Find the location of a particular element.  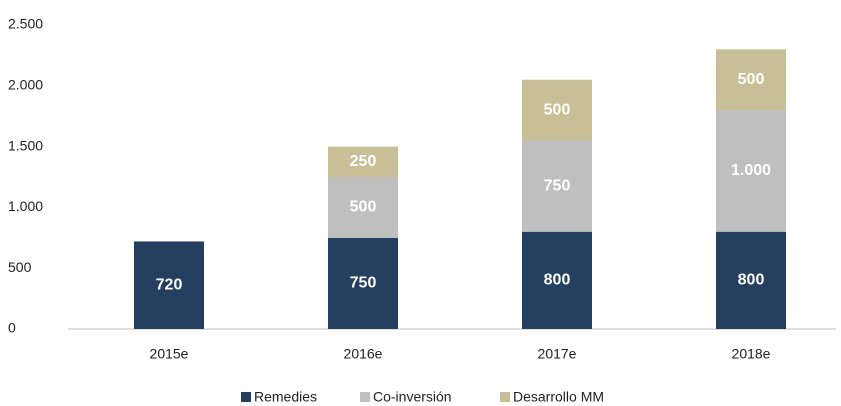

x-tick-label: 2018e is located at coordinates (751, 354).